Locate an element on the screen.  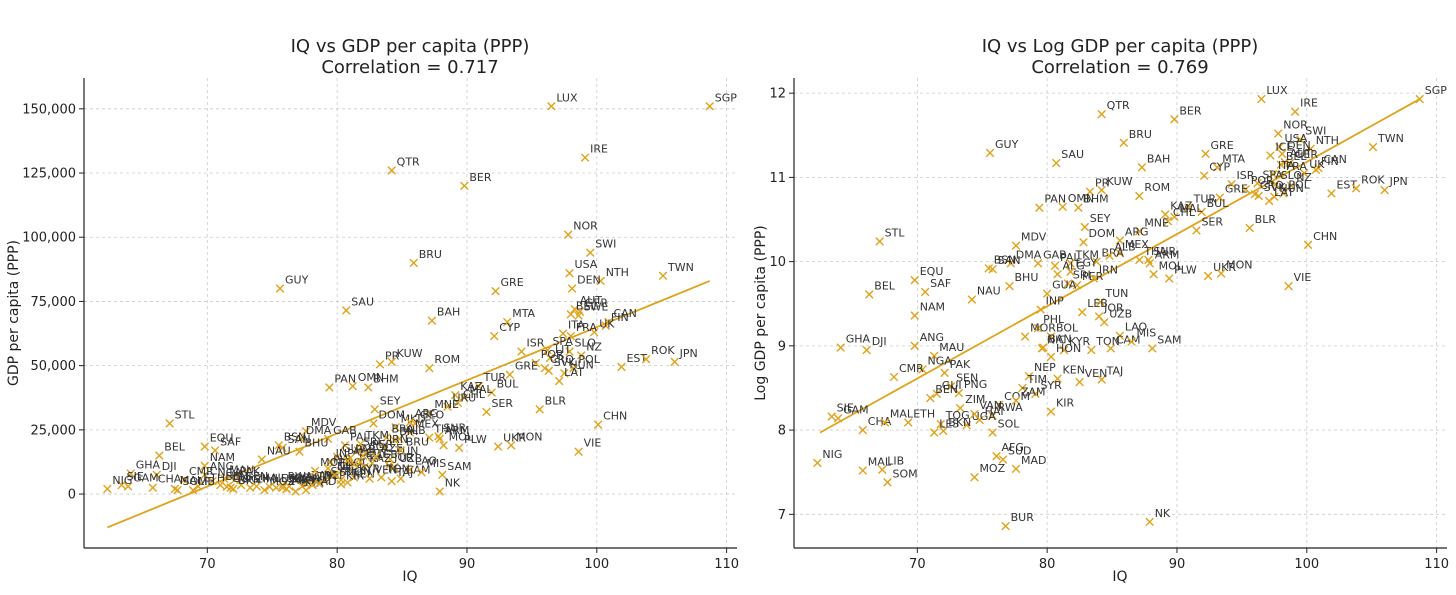
data-point: NTH is located at coordinates (1322, 144).